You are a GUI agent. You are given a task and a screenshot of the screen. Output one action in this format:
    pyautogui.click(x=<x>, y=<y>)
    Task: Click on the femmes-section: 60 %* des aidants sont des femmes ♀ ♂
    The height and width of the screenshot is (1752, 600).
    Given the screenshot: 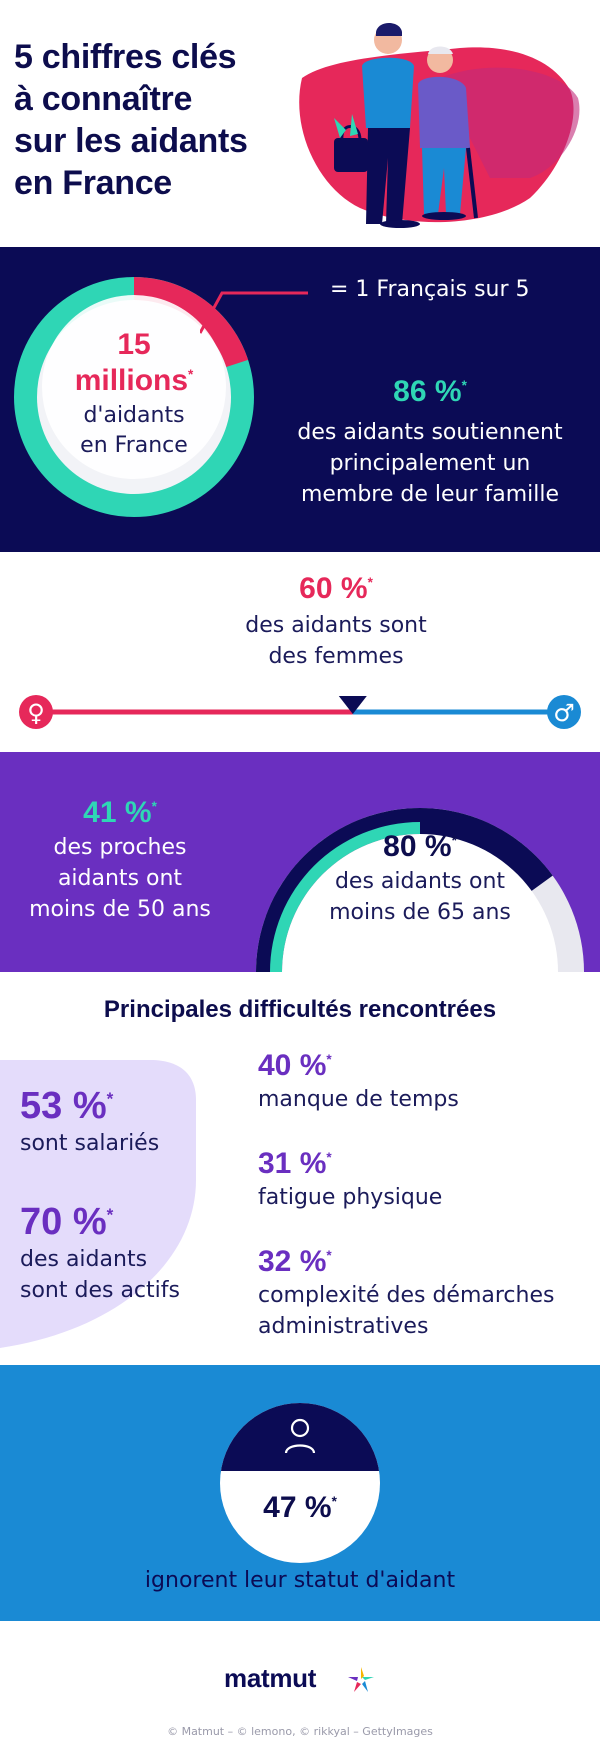 What is the action you would take?
    pyautogui.click(x=300, y=652)
    